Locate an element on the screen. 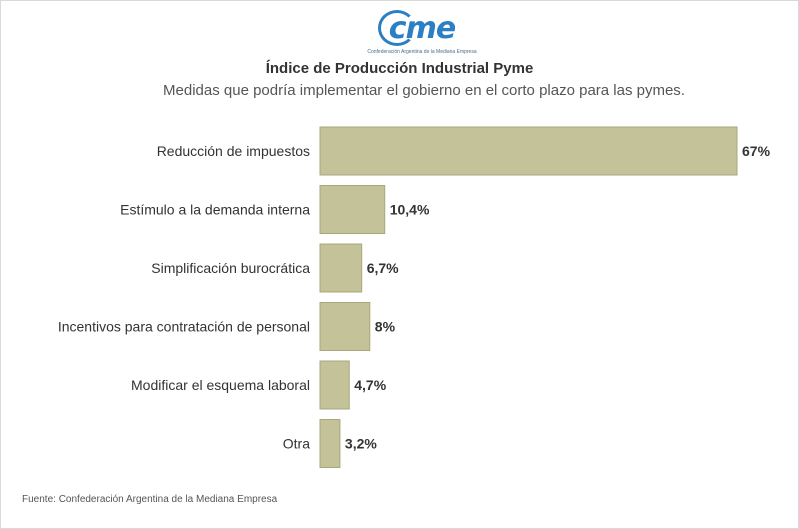  chart-title: Índice de Producción Industrial Pyme is located at coordinates (399, 68).